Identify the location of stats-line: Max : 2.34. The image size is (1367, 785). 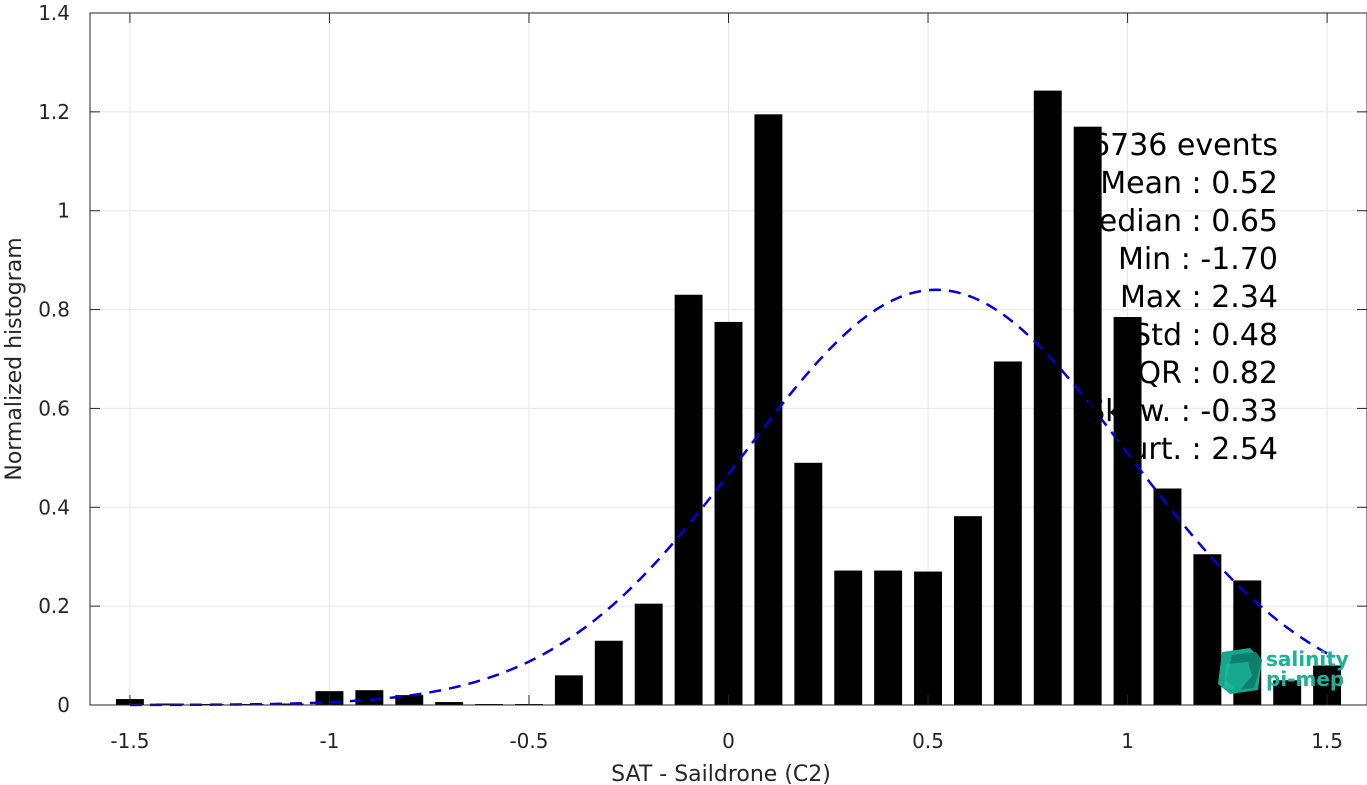
(1199, 297).